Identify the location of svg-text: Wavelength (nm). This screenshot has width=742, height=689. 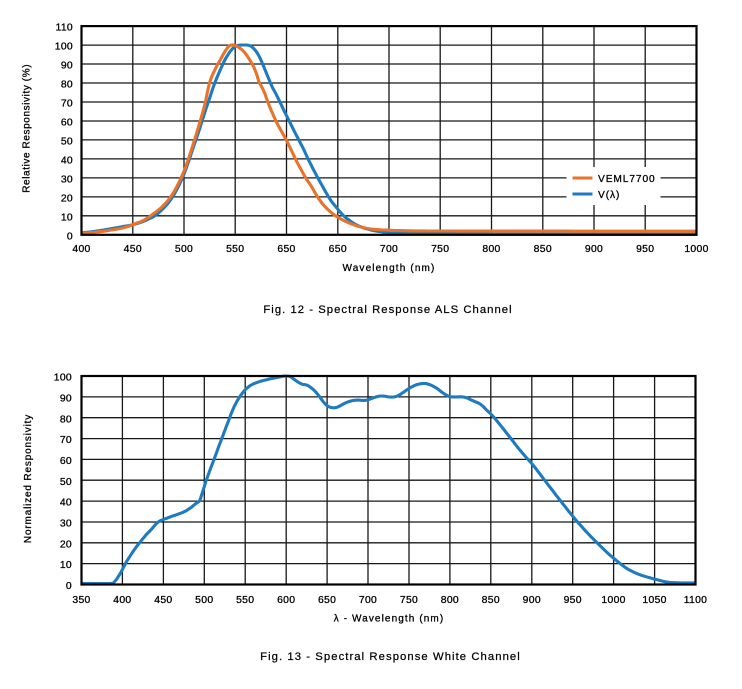
(388, 268).